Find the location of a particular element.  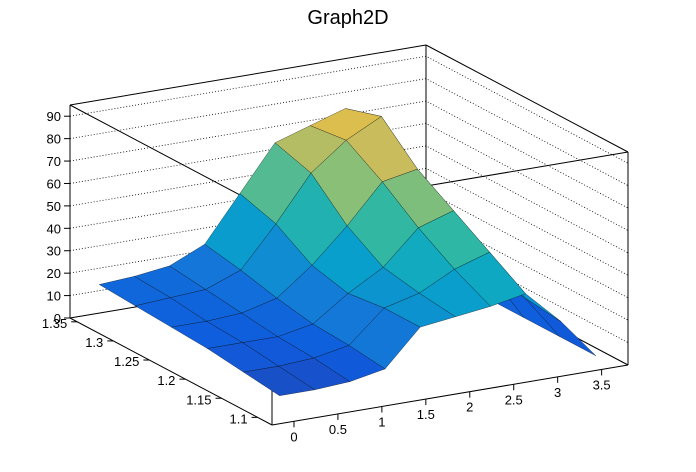

z-tick-label: 50 is located at coordinates (54, 206).